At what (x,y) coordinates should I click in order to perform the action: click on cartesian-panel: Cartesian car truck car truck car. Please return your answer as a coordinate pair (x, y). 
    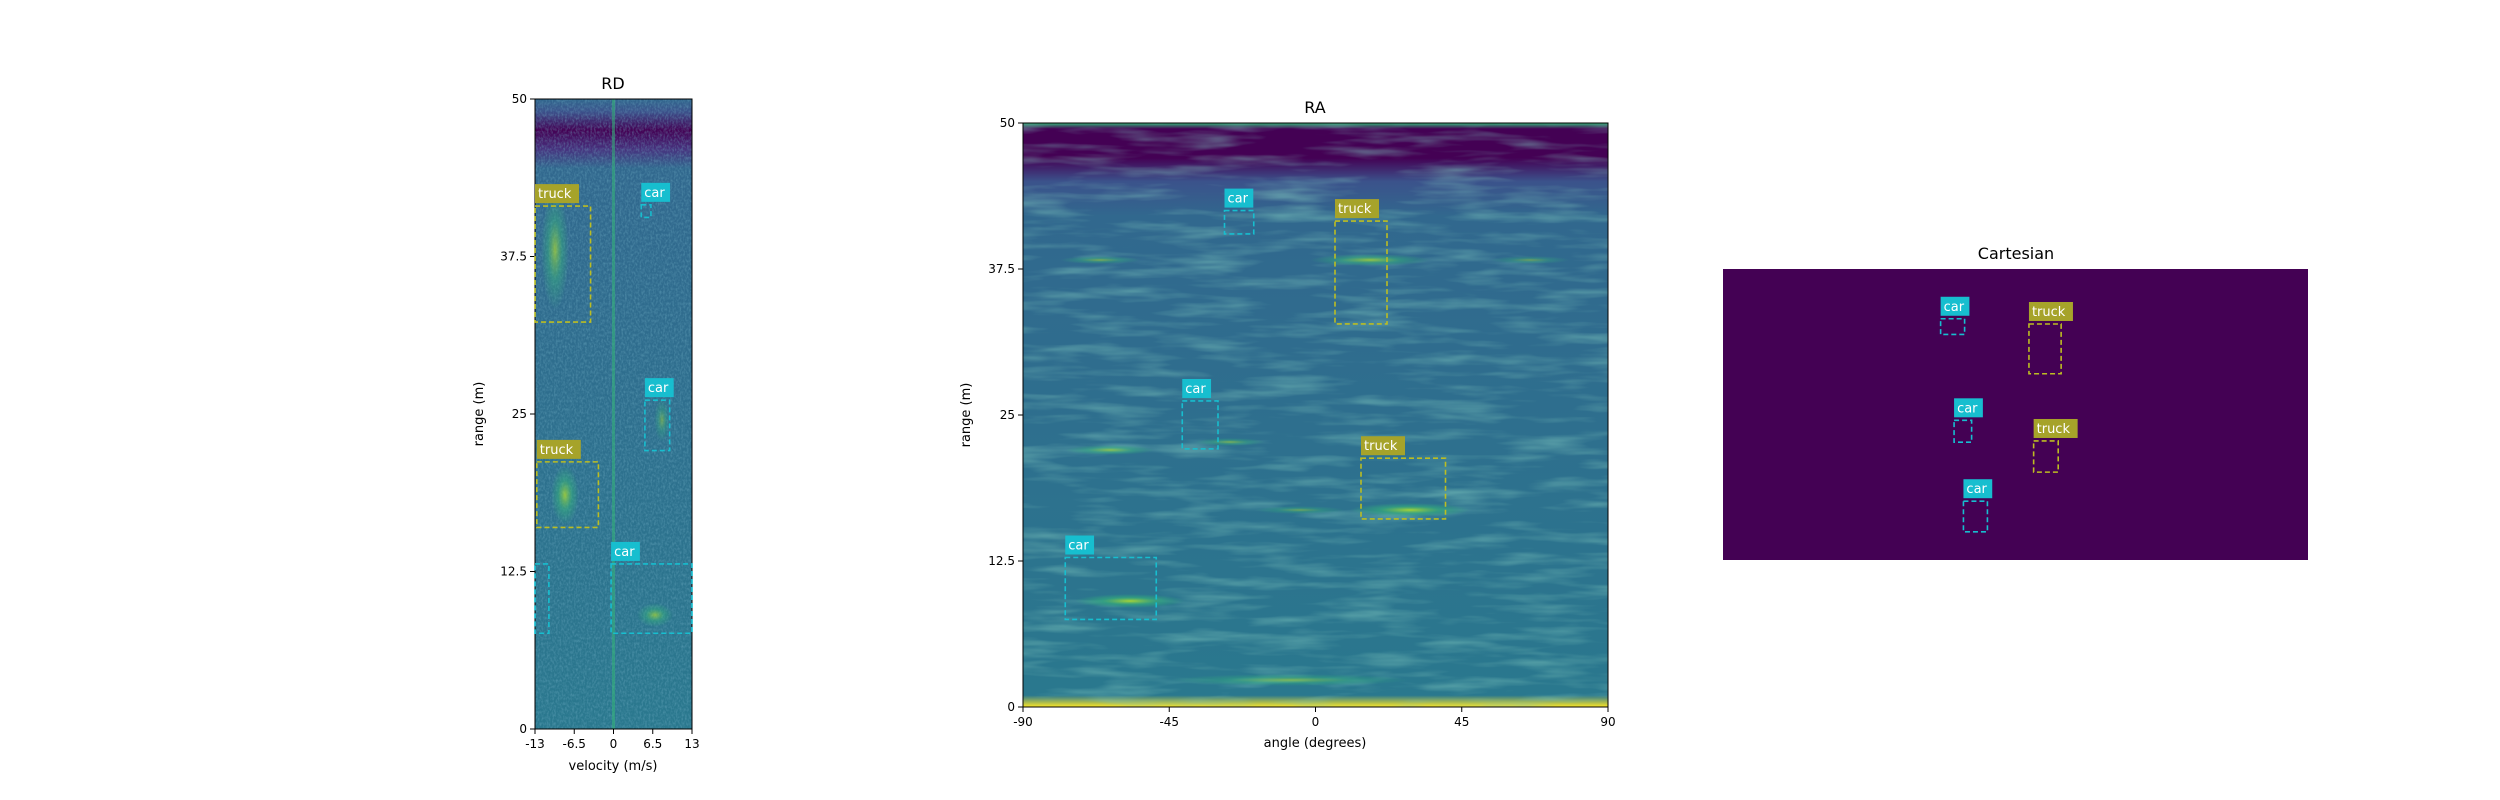
    Looking at the image, I should click on (2015, 402).